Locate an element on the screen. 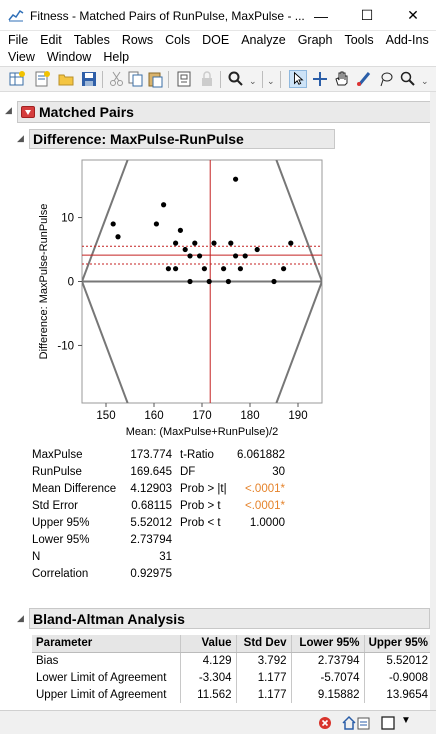 Image resolution: width=436 pixels, height=734 pixels. search-icon is located at coordinates (236, 79).